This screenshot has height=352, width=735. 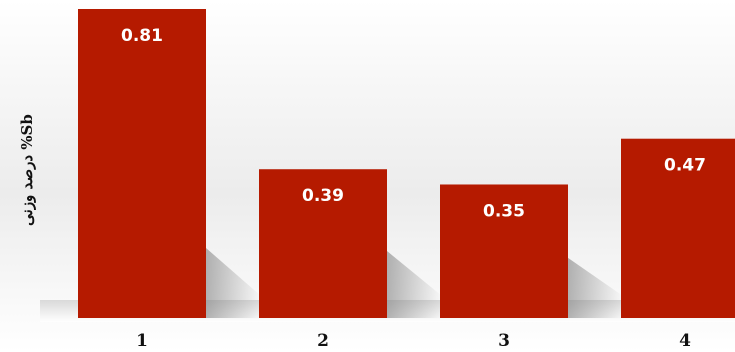 I want to click on x-tick-label-4: 4, so click(x=685, y=341).